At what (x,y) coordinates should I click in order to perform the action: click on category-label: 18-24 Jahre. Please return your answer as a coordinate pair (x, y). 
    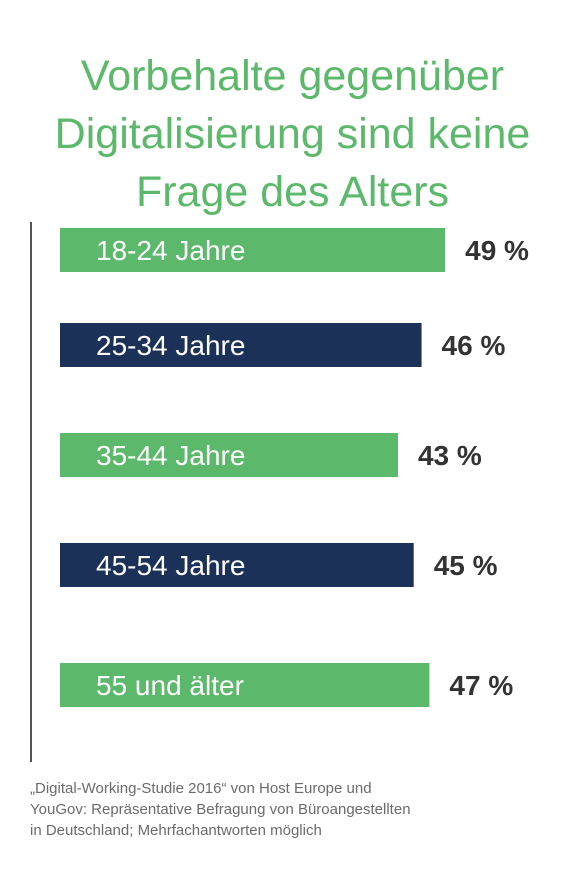
    Looking at the image, I should click on (170, 250).